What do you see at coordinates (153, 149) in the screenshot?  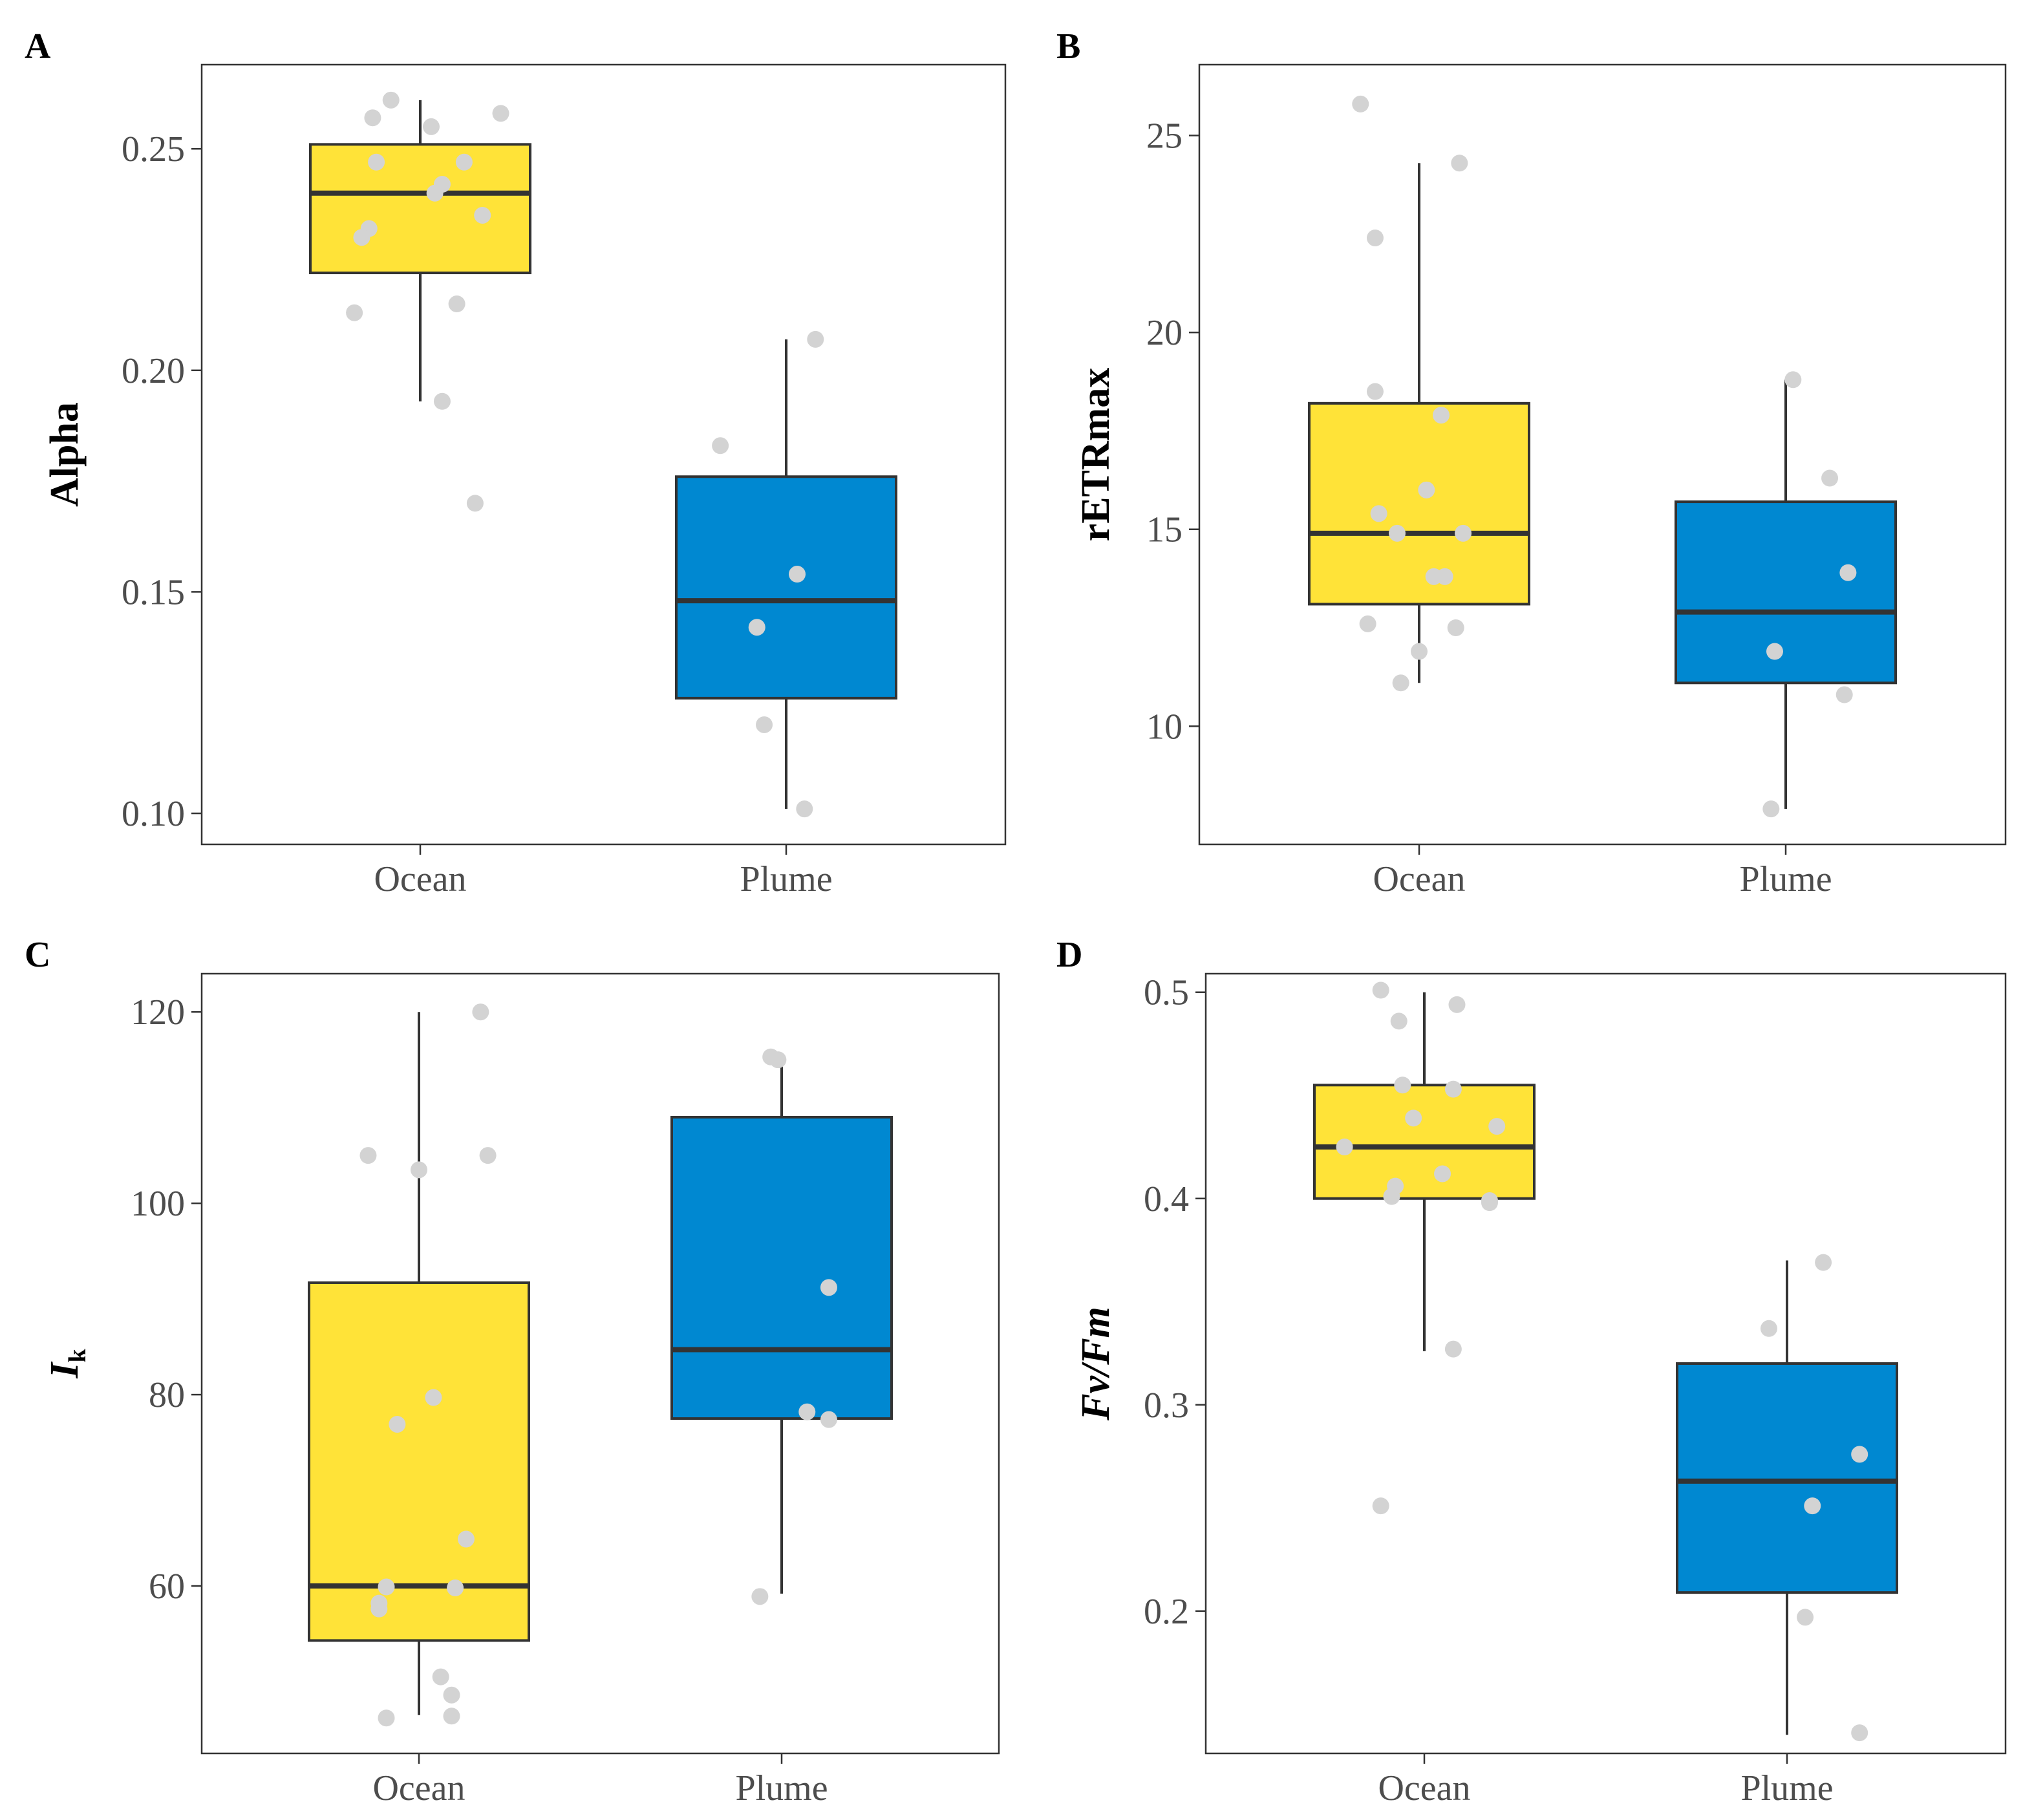 I see `y-tick-label: 0.25` at bounding box center [153, 149].